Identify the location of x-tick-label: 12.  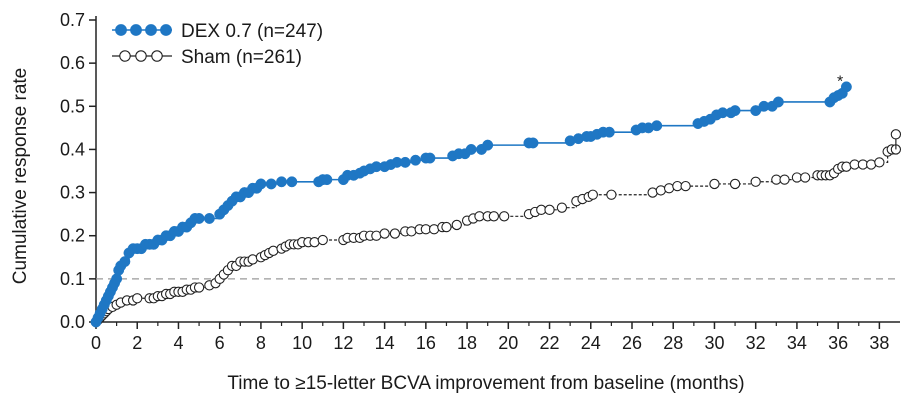
(343, 343).